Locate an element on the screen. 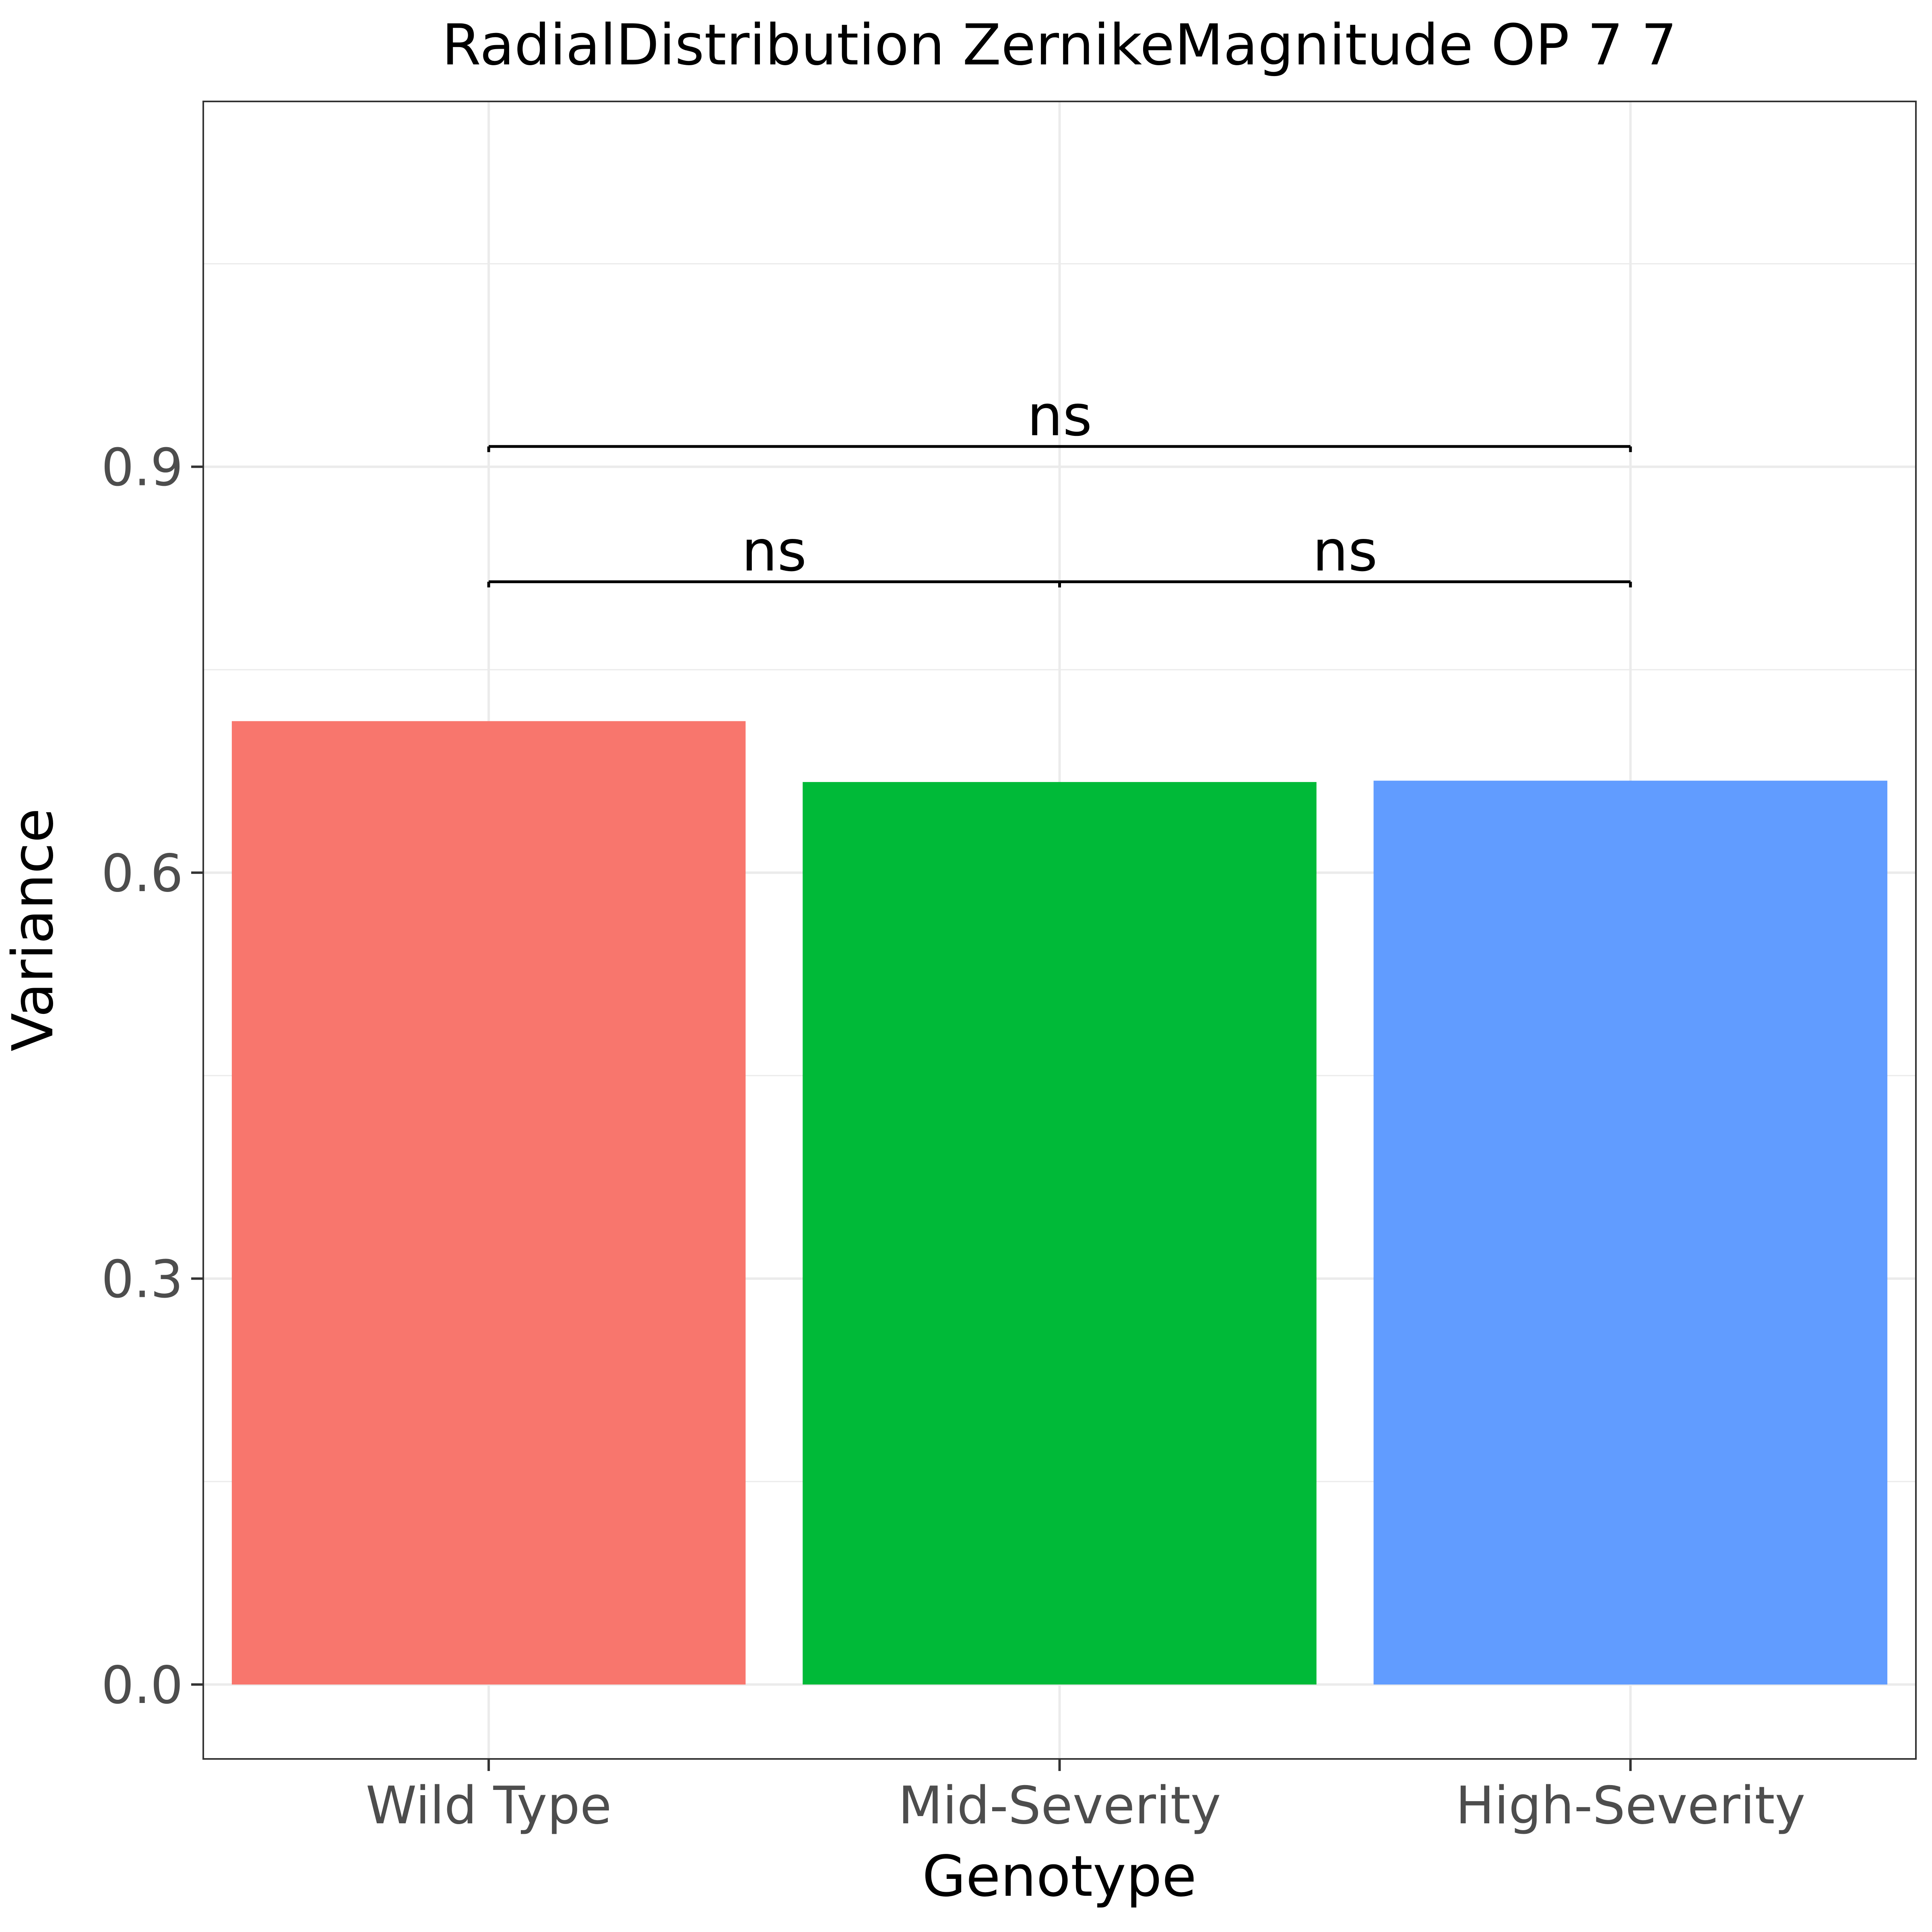 Image resolution: width=1932 pixels, height=1932 pixels. x-axis: Wild Type Mid-Severity High-Severity is located at coordinates (1085, 1797).